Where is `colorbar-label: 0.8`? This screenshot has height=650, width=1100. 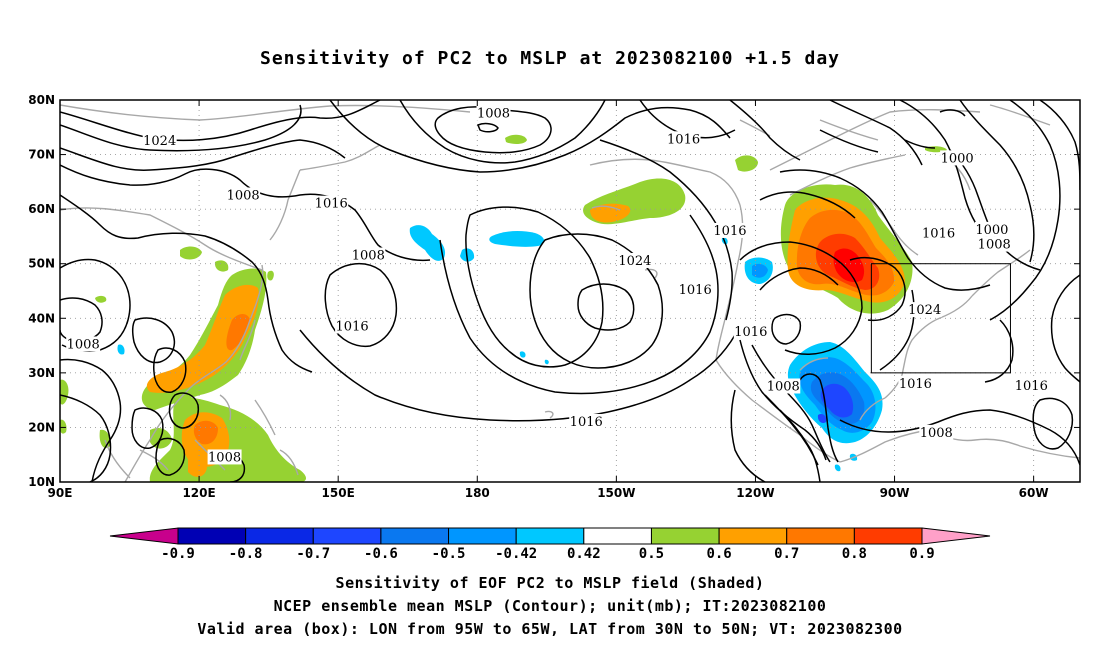
colorbar-label: 0.8 is located at coordinates (854, 554).